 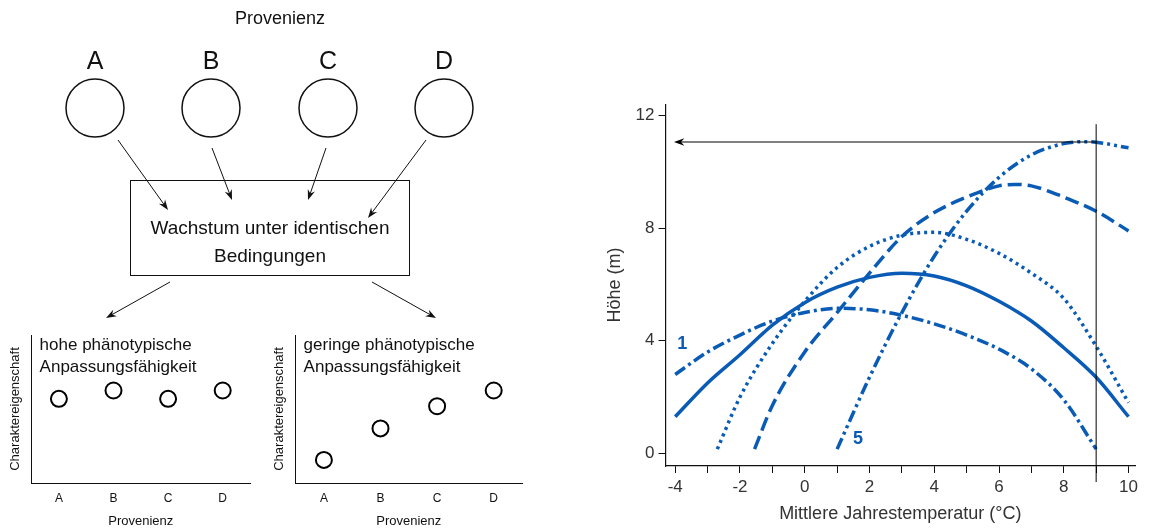 What do you see at coordinates (280, 18) in the screenshot?
I see `text: Provenienz` at bounding box center [280, 18].